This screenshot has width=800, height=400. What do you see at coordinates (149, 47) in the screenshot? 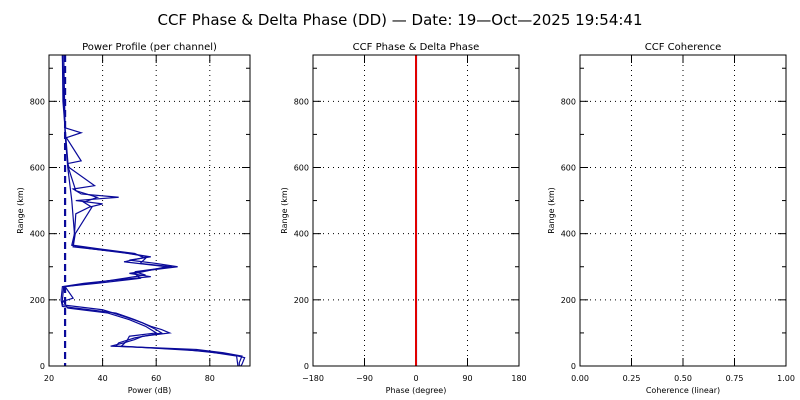
I see `panel-title: Power Profile (per channel)` at bounding box center [149, 47].